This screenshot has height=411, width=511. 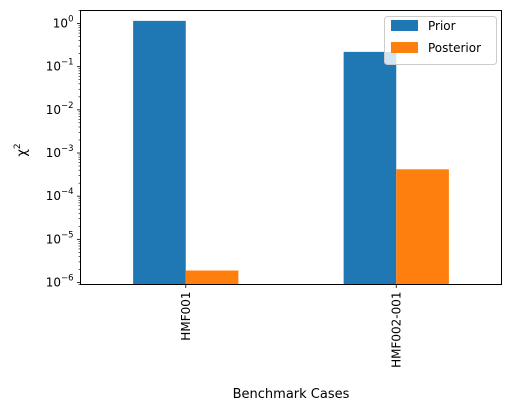 I want to click on x-axis-title: Benchmark Cases, so click(x=291, y=394).